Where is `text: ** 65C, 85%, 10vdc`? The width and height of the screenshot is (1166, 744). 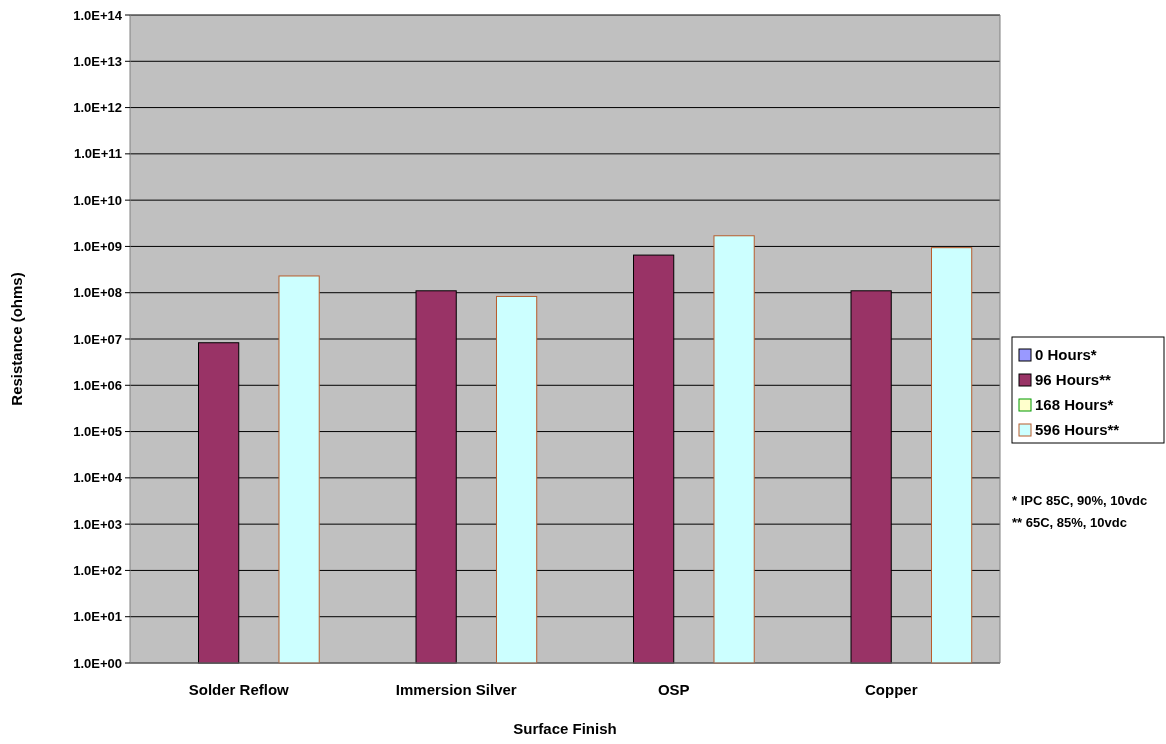 text: ** 65C, 85%, 10vdc is located at coordinates (1069, 522).